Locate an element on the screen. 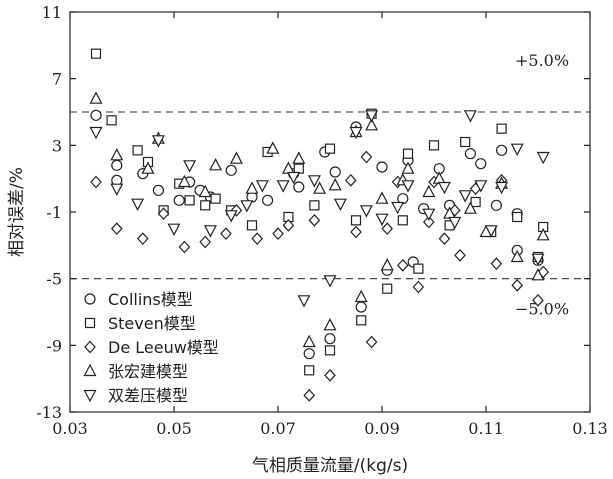 The height and width of the screenshot is (479, 613). legend-marker-diamond is located at coordinates (90, 347).